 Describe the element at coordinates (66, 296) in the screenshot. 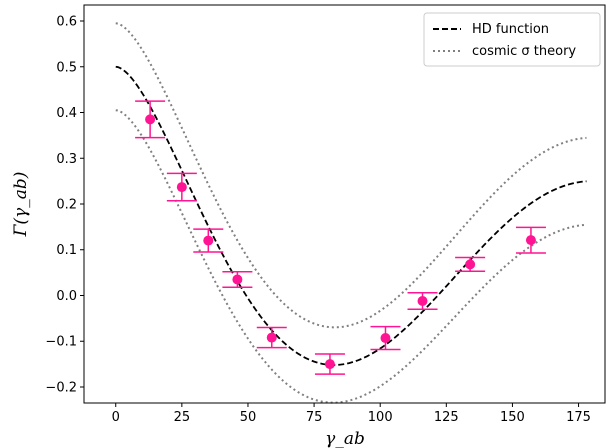

I see `y-tick-label: 0.0` at that location.